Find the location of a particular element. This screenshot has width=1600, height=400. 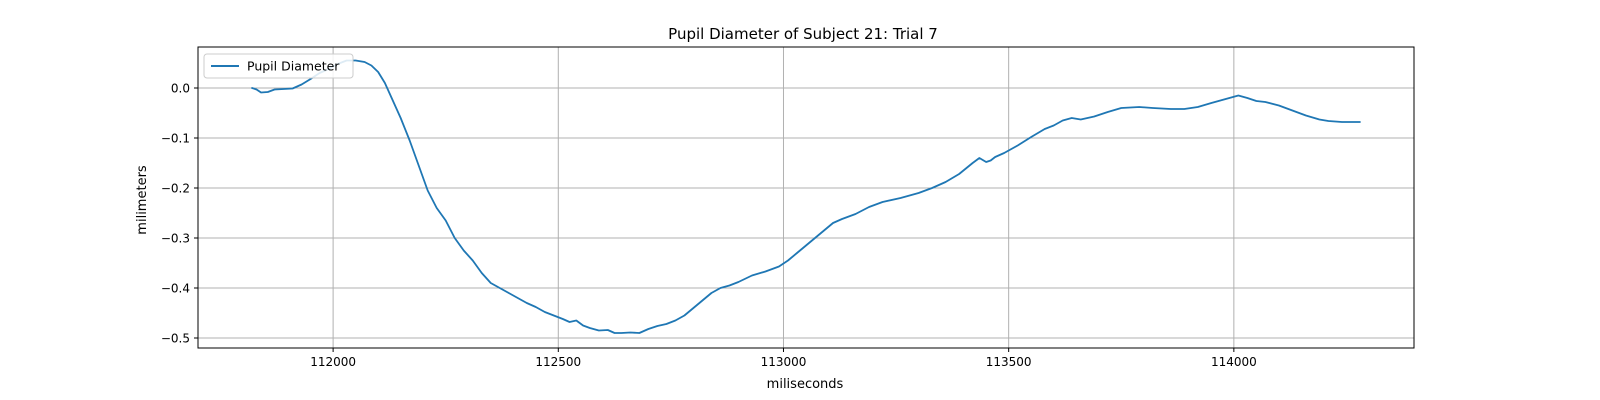

y-tick-label: −0.4 is located at coordinates (175, 289).